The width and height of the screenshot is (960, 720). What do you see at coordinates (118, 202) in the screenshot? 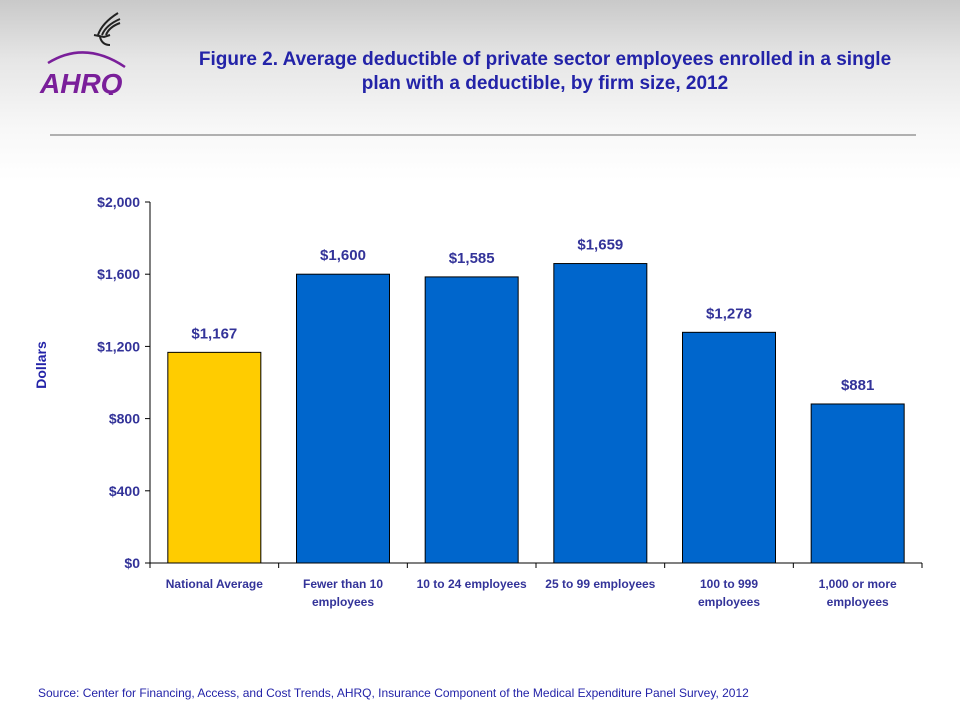
I see `y-tick-label: $2,000` at bounding box center [118, 202].